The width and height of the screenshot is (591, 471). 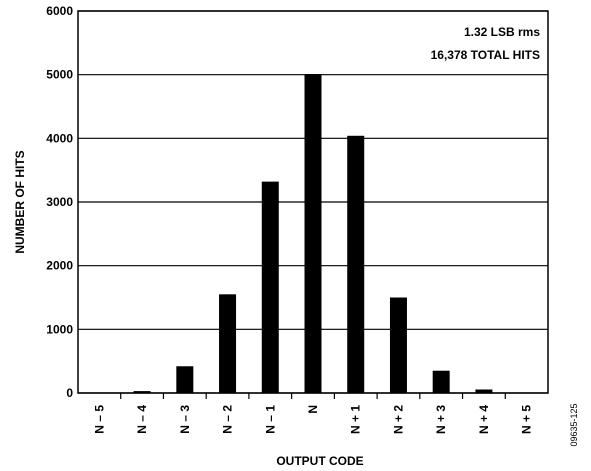 What do you see at coordinates (59, 138) in the screenshot?
I see `y-tick-label: 4000` at bounding box center [59, 138].